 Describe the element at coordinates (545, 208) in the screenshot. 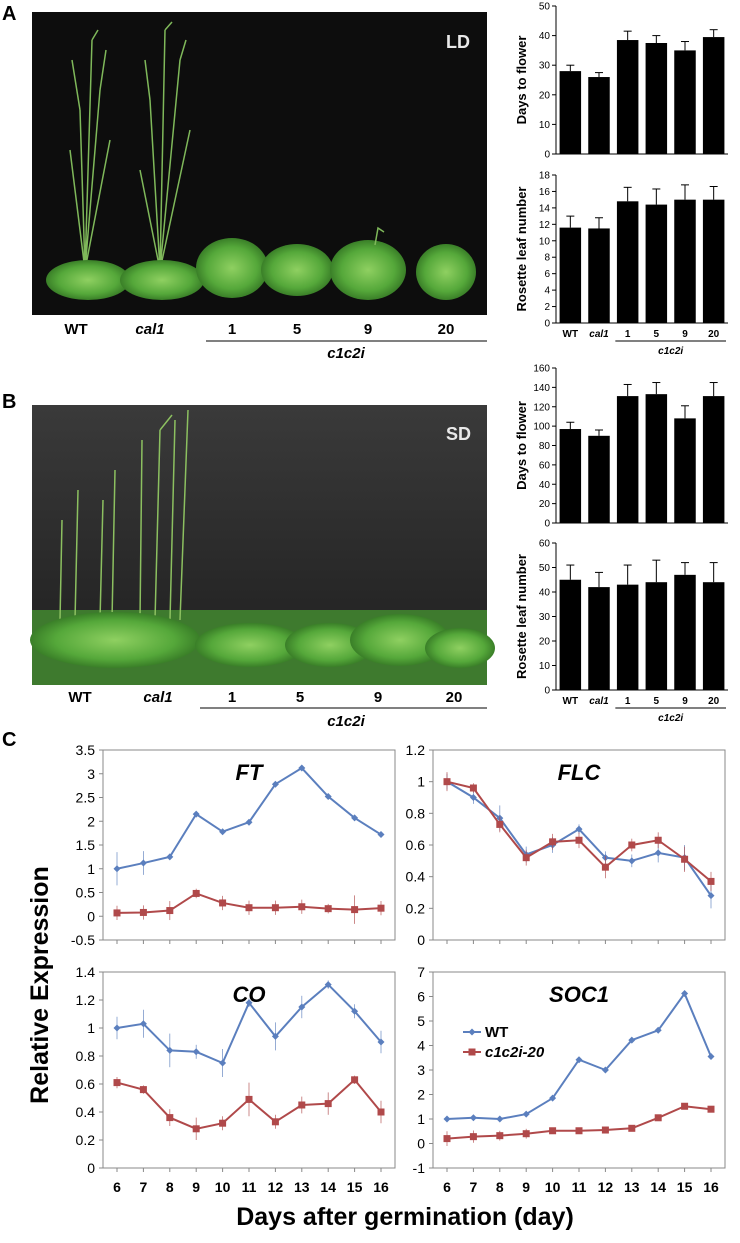

I see `y-tick-label: 14` at that location.